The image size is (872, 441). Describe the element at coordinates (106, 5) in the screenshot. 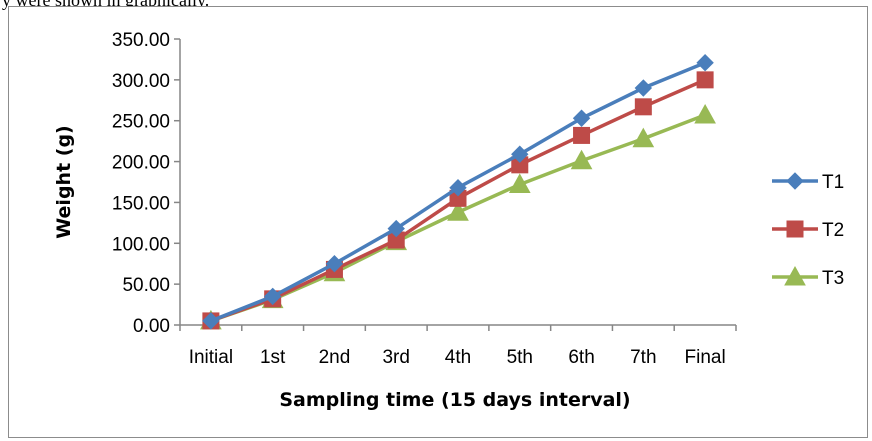

I see `caption-fragment: y were shown in graphically.` at that location.